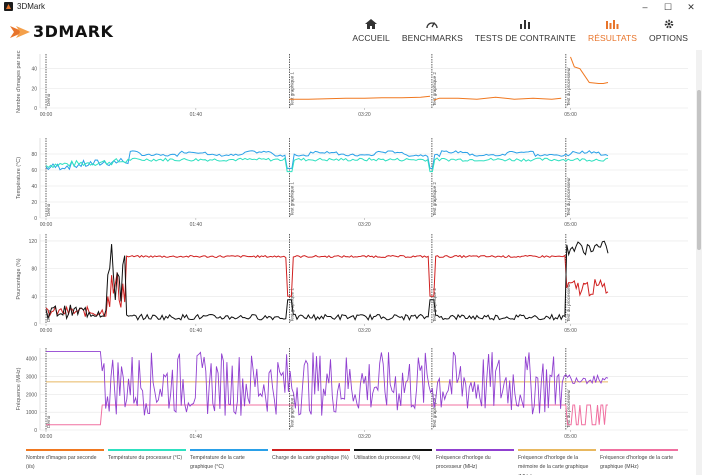 The width and height of the screenshot is (702, 475). I want to click on nav-options: OPTIONS, so click(668, 33).